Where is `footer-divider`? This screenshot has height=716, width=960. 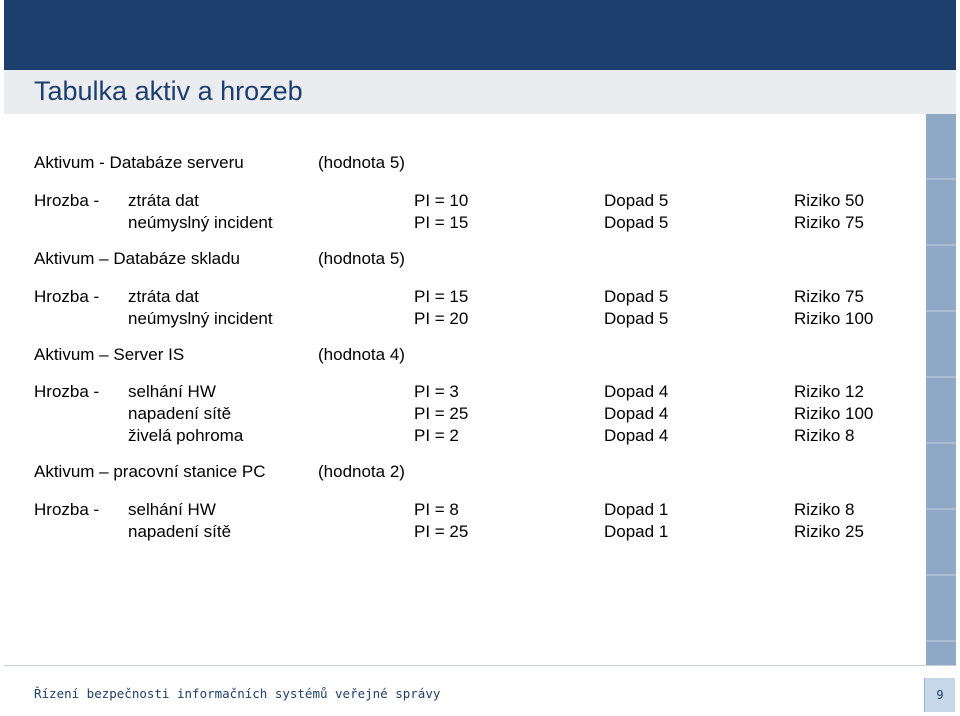 footer-divider is located at coordinates (480, 665).